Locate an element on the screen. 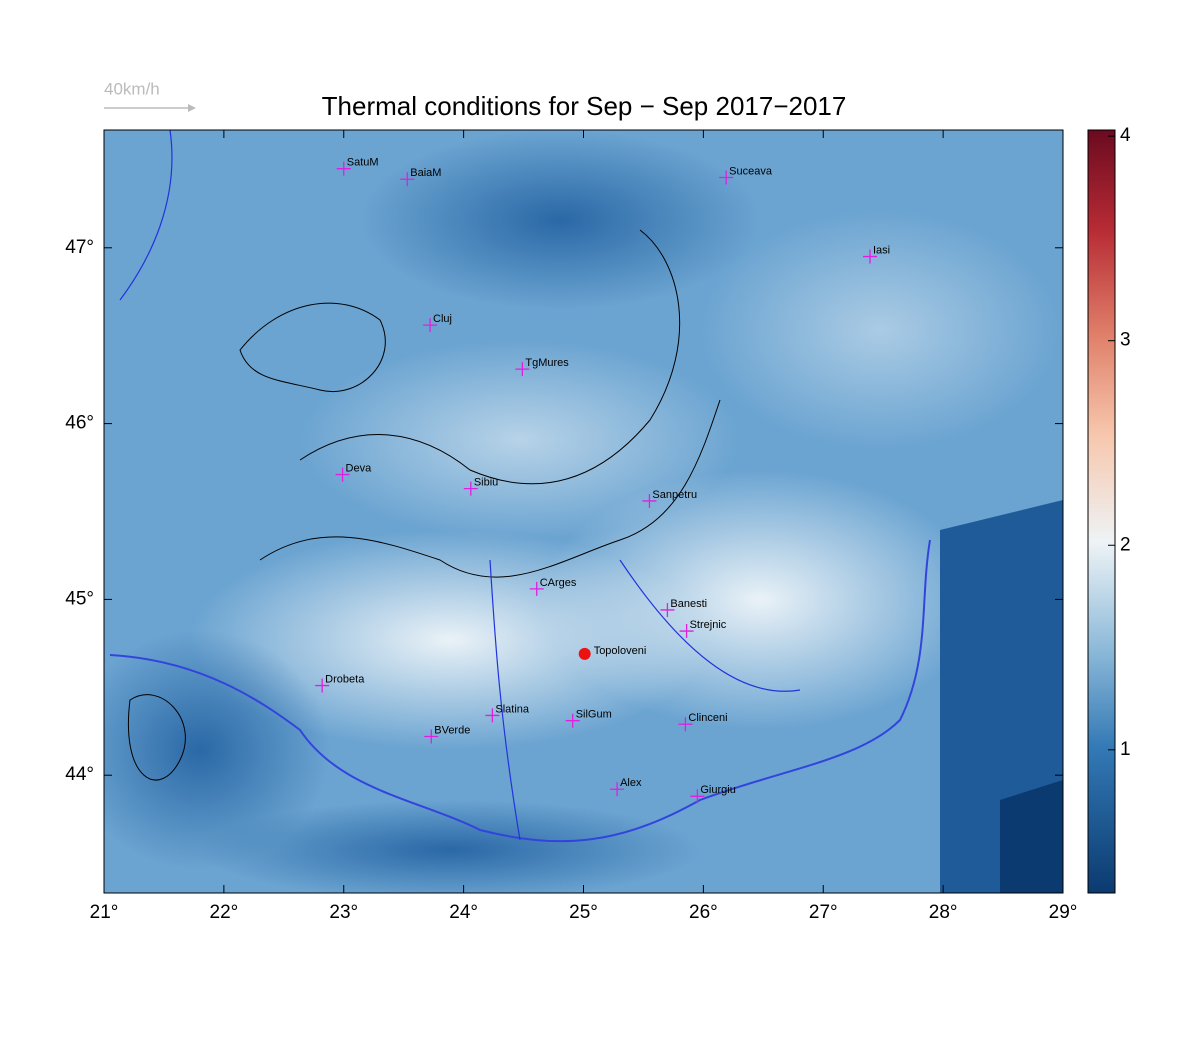  city-label: Drobeta is located at coordinates (345, 679).